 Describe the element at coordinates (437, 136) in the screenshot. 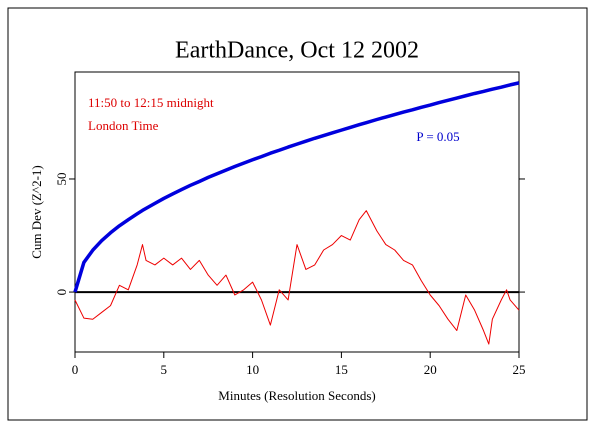

I see `annotation: P = 0.05` at that location.